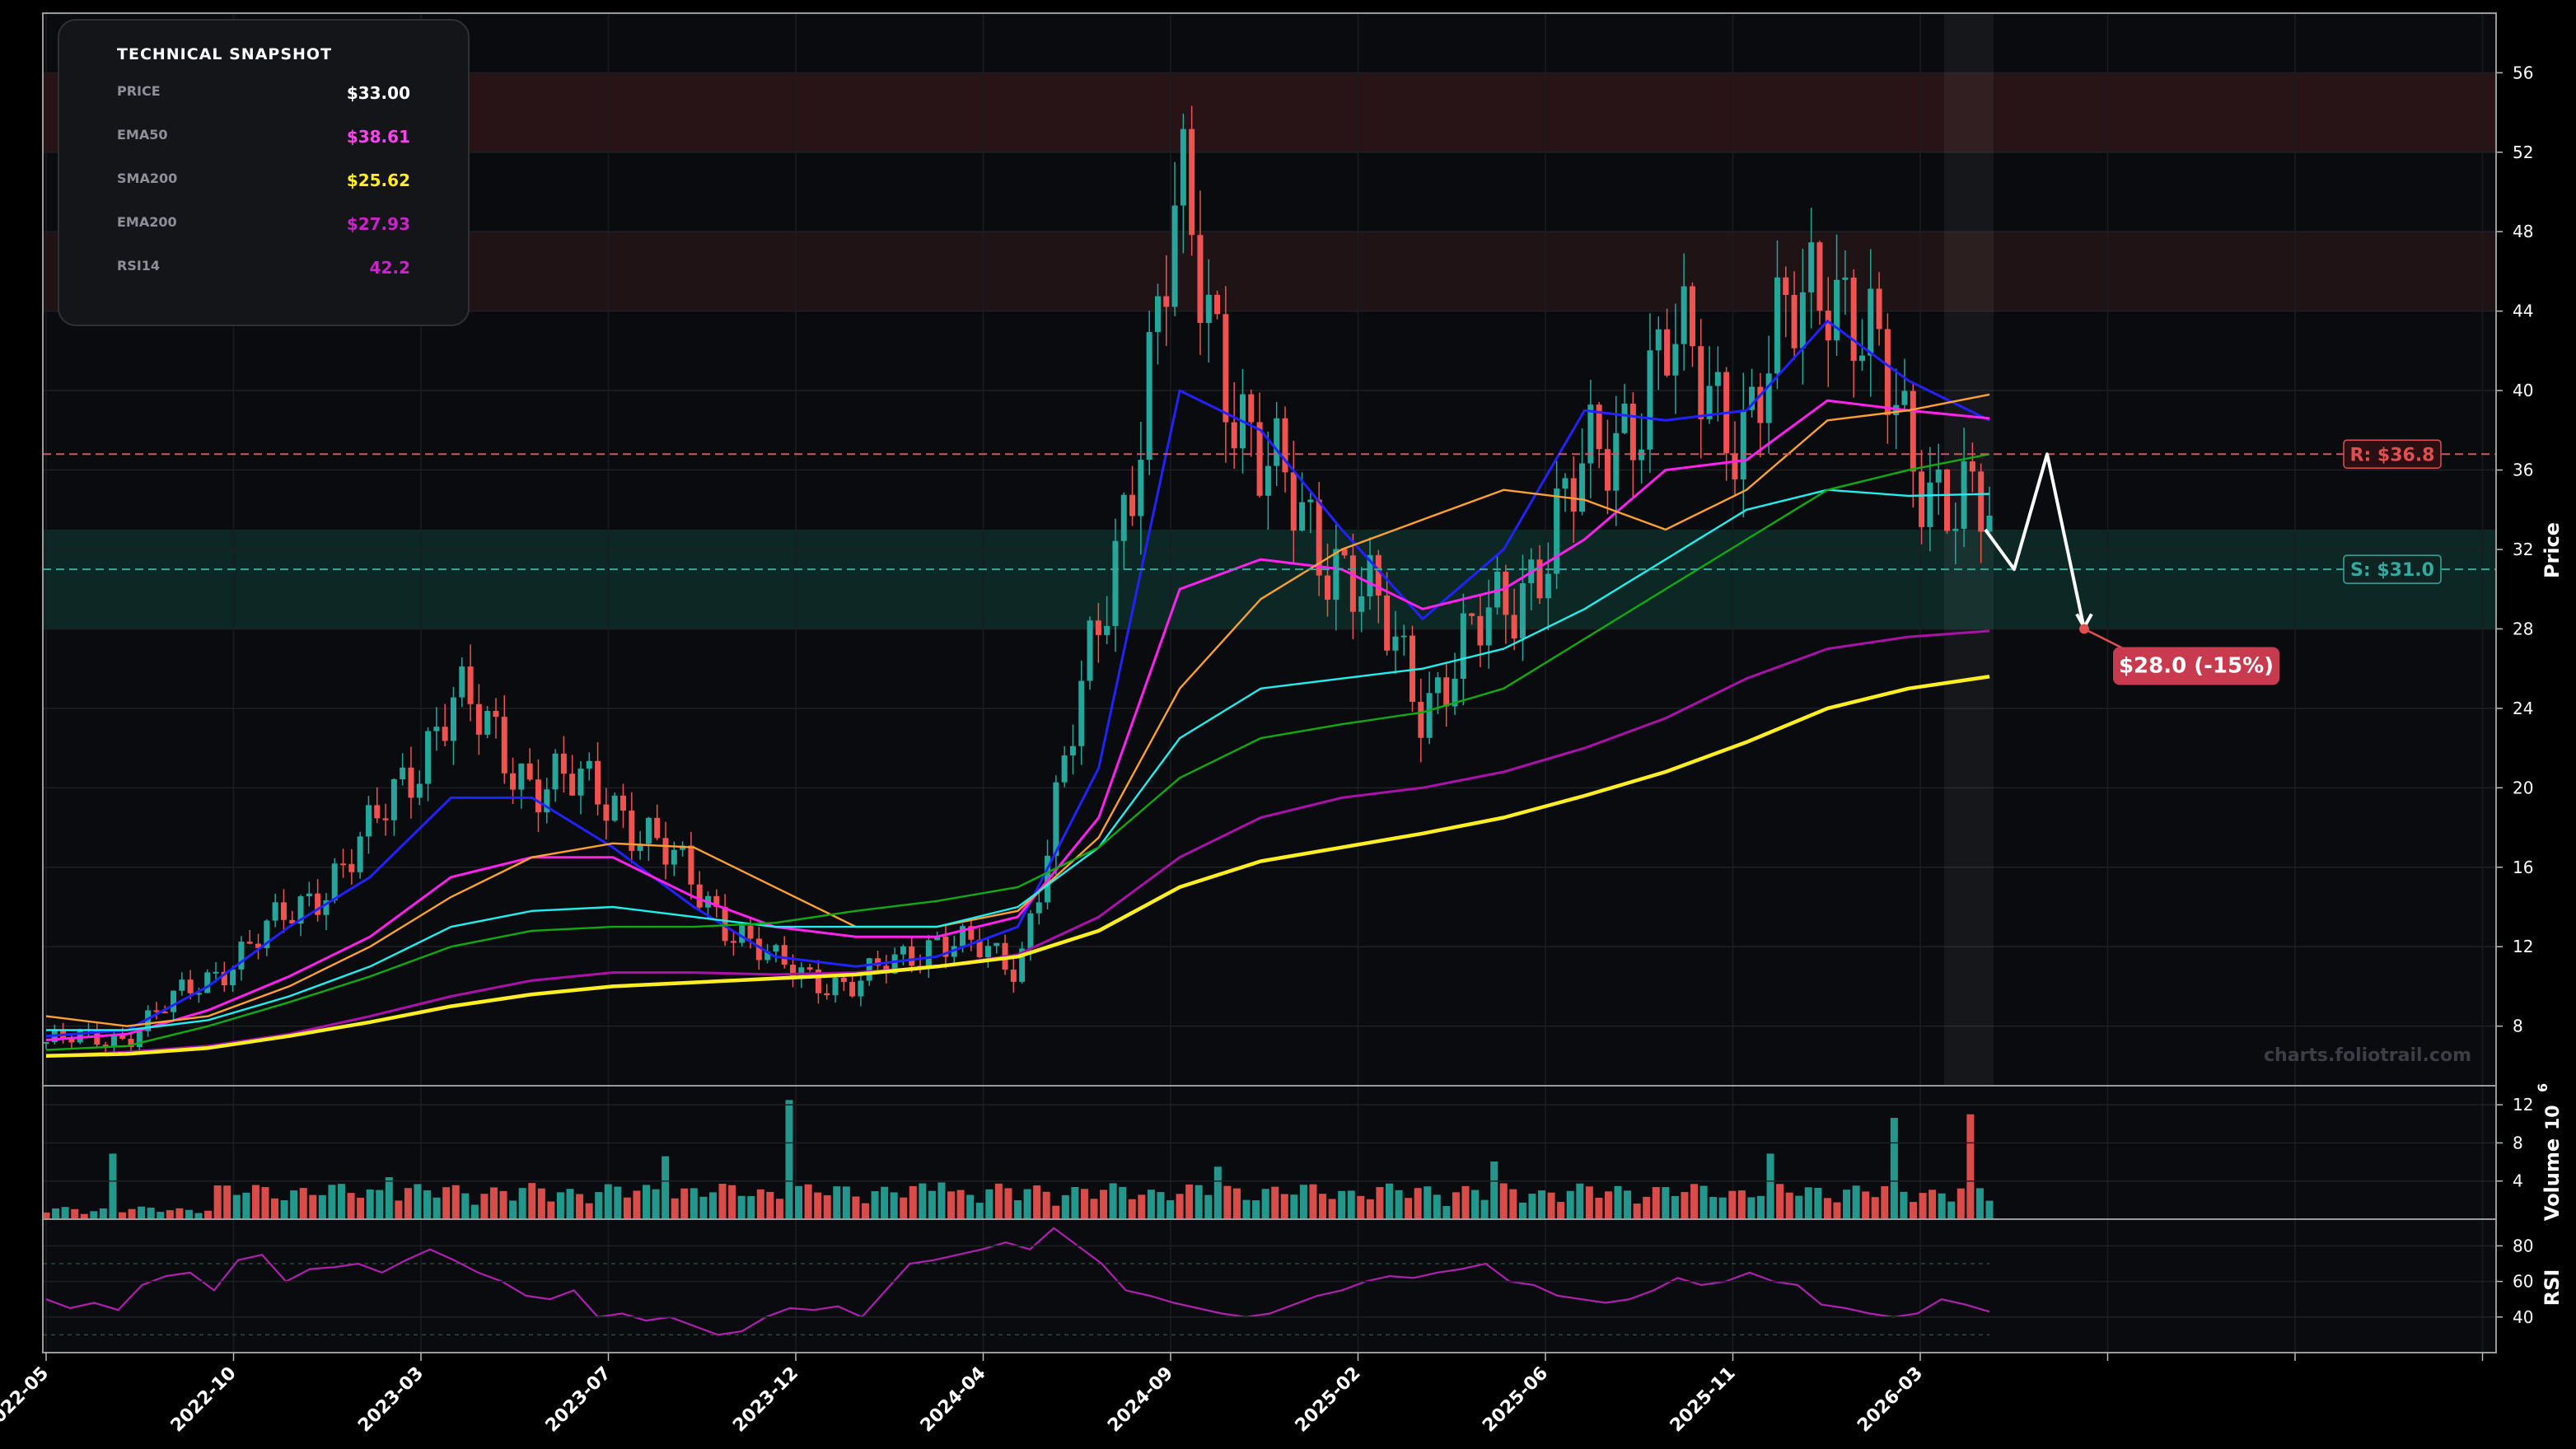  What do you see at coordinates (2104, 639) in the screenshot?
I see `target-connector` at bounding box center [2104, 639].